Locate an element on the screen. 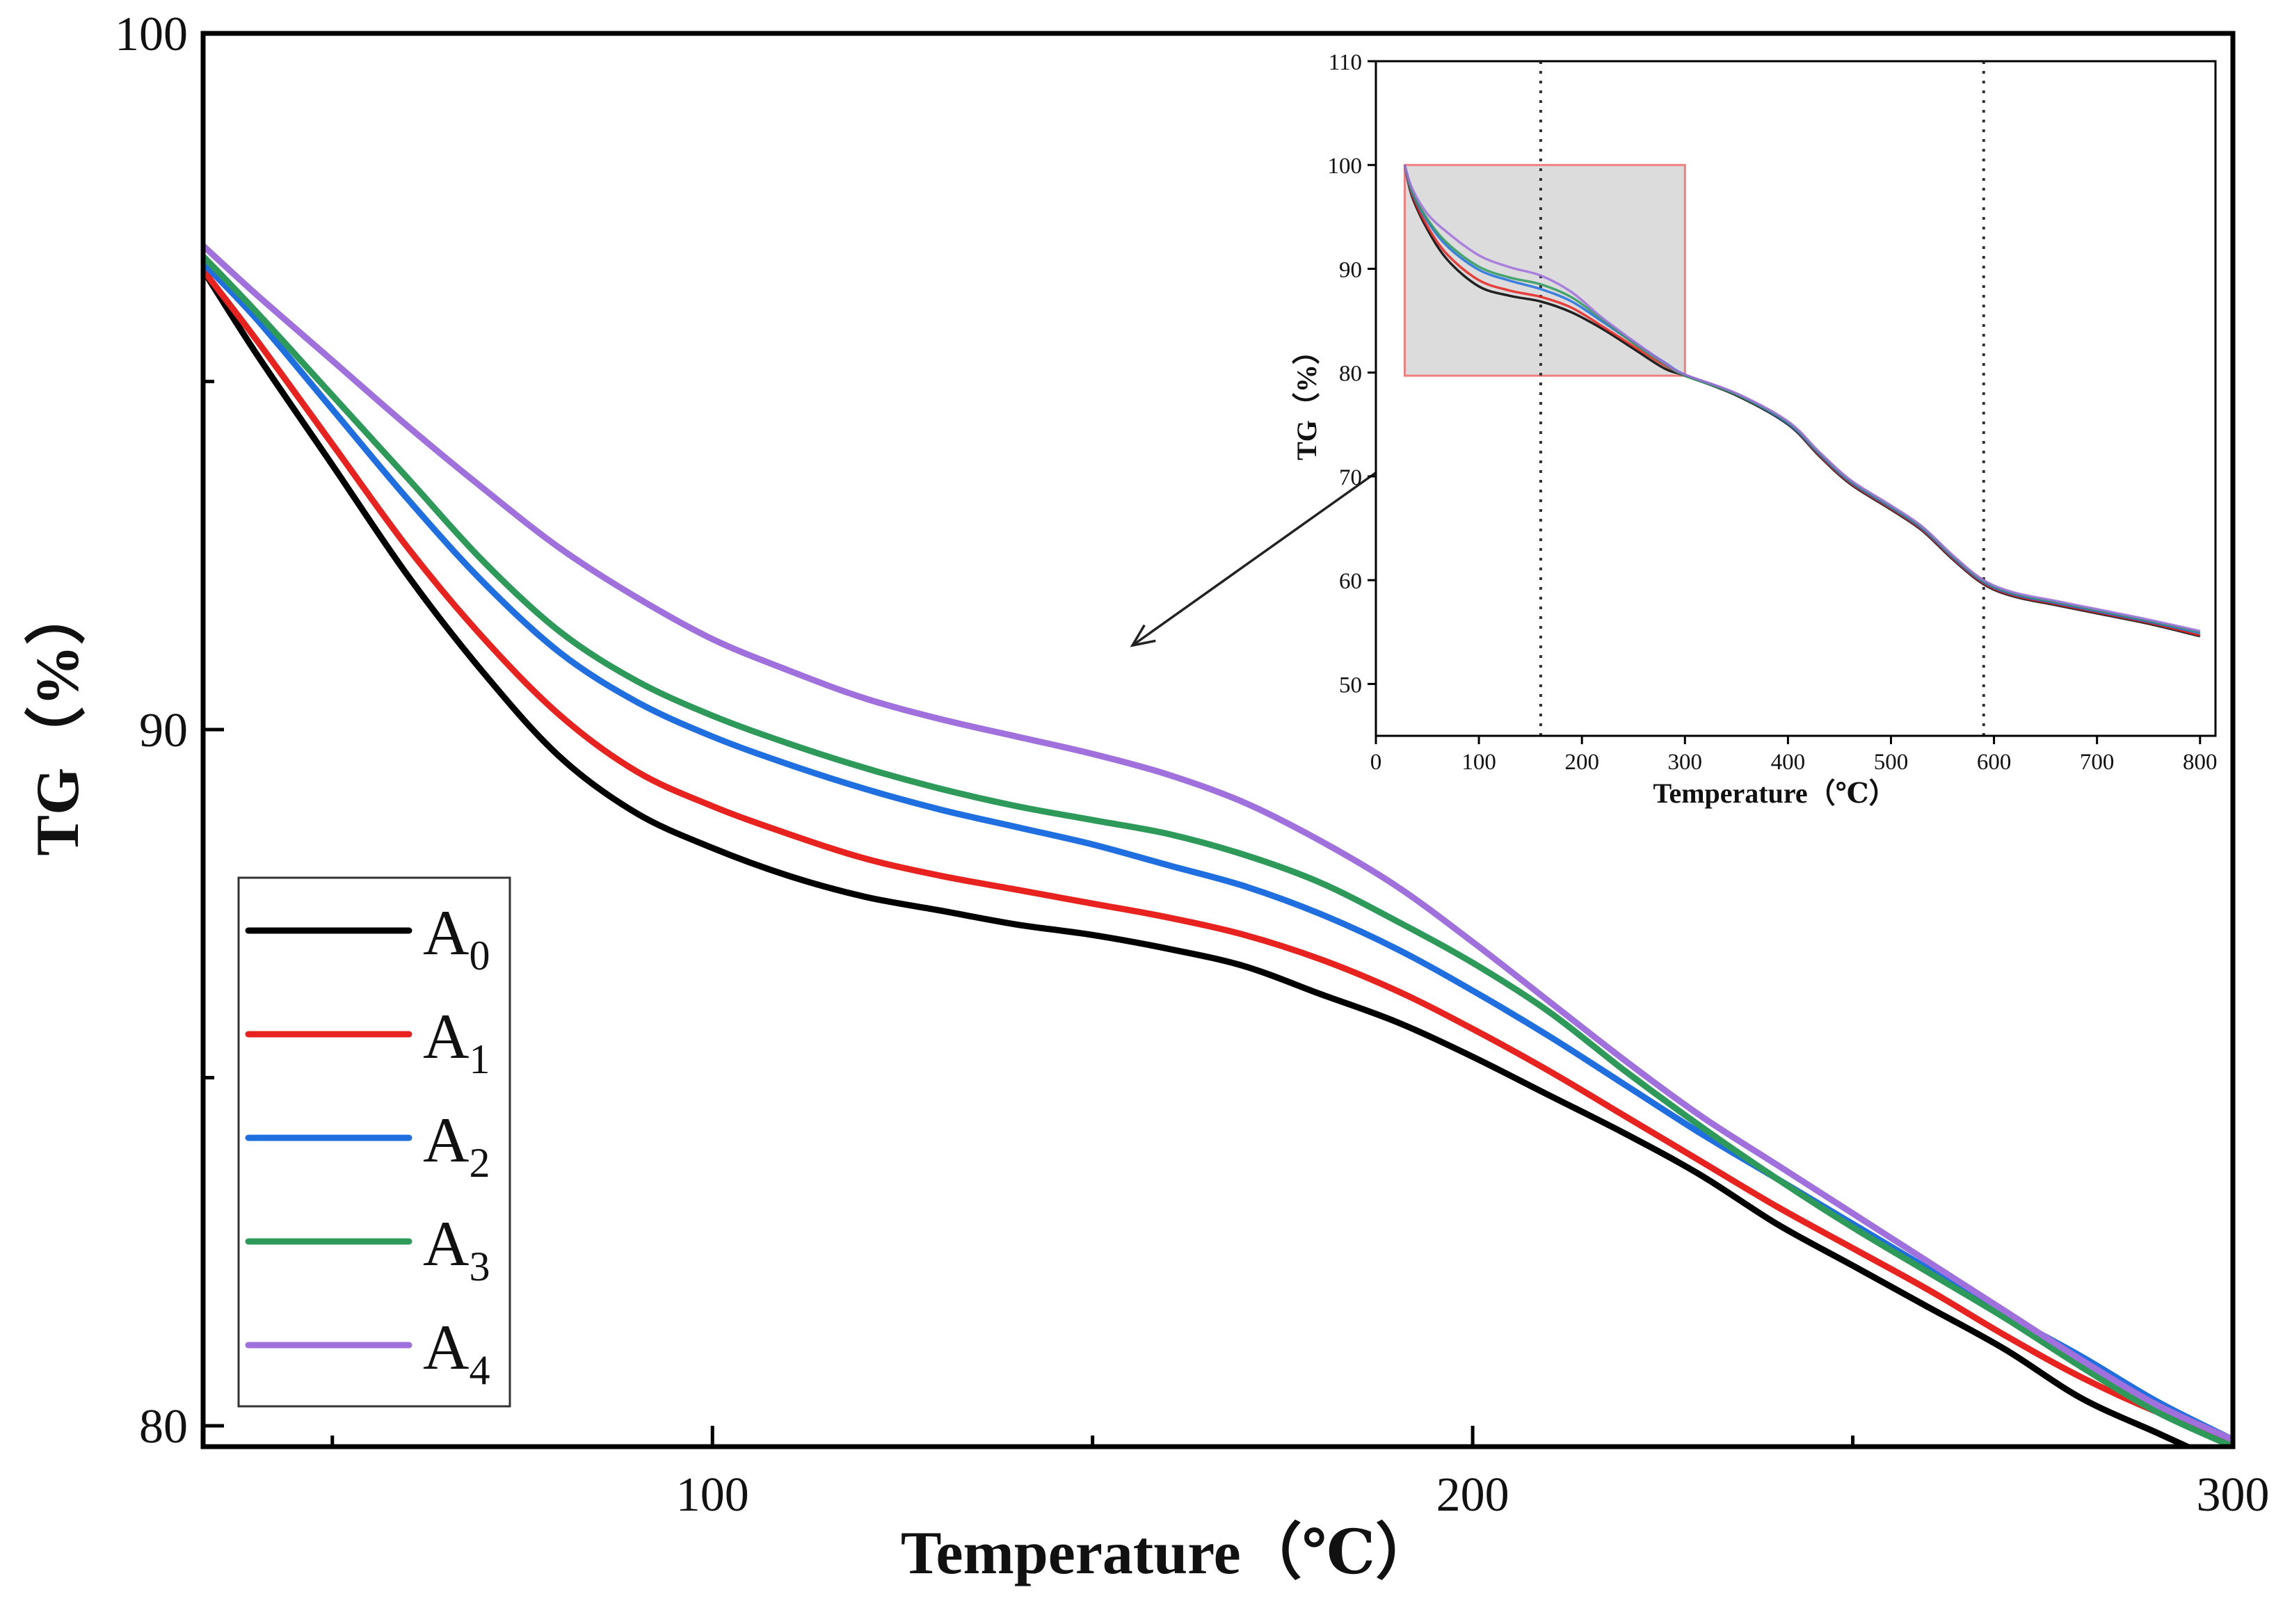 The image size is (2276, 1624). inset-y-tick-label: 90 is located at coordinates (1350, 269).